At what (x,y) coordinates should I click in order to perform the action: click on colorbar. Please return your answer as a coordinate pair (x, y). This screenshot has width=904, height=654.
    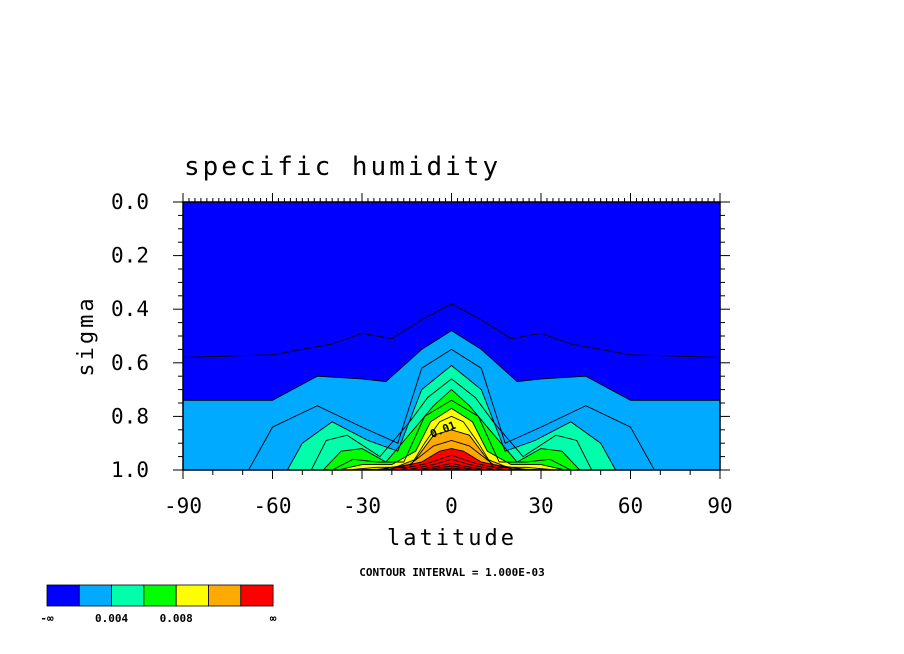
    Looking at the image, I should click on (160, 595).